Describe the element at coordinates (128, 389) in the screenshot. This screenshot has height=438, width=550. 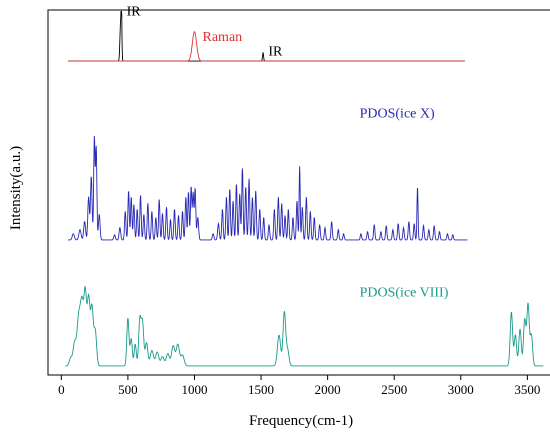
I see `x-tick-label-500: 500` at that location.